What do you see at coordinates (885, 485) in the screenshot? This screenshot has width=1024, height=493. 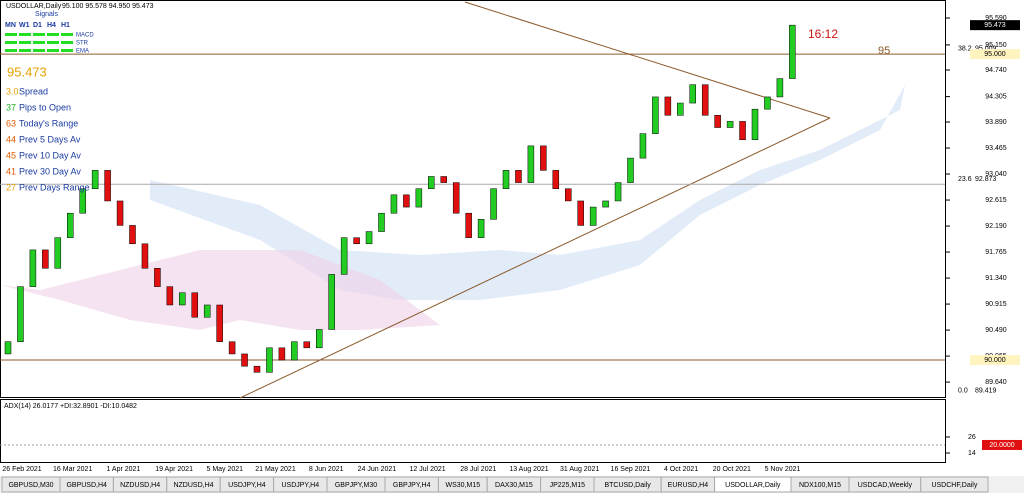 I see `tab-label: USDCAD,Weekly` at bounding box center [885, 485].